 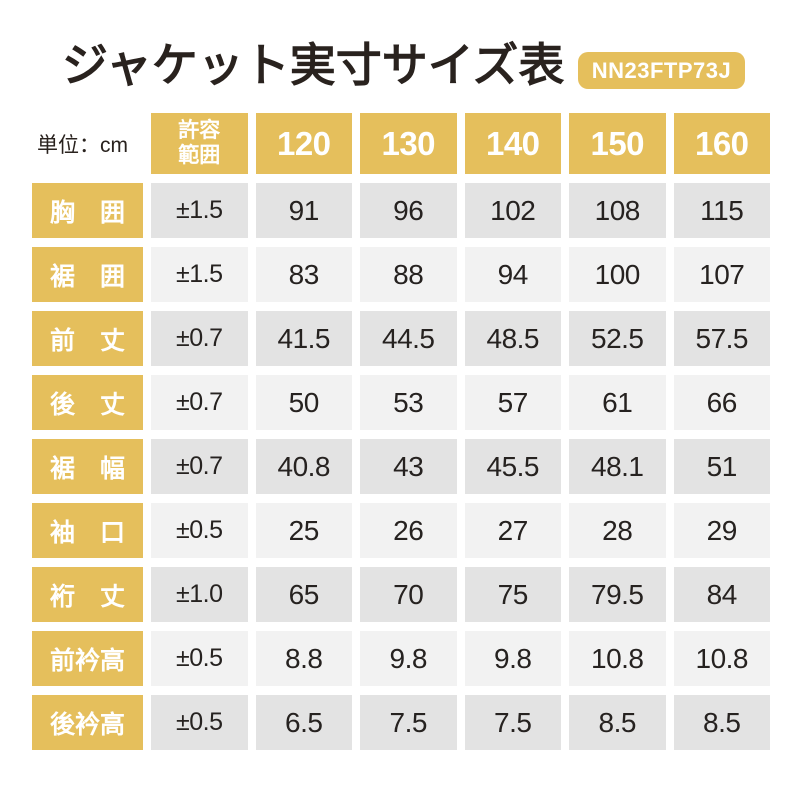 I want to click on tolerance-cell-6: ±1.0, so click(x=199, y=594).